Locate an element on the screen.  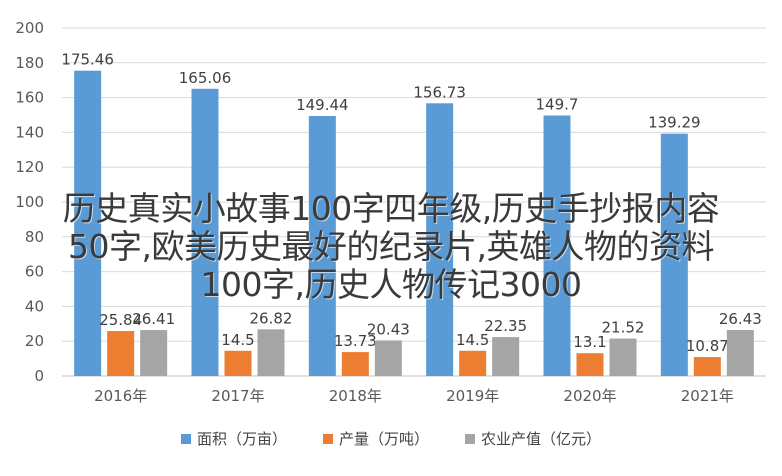
data-label: 26.41 is located at coordinates (153, 319).